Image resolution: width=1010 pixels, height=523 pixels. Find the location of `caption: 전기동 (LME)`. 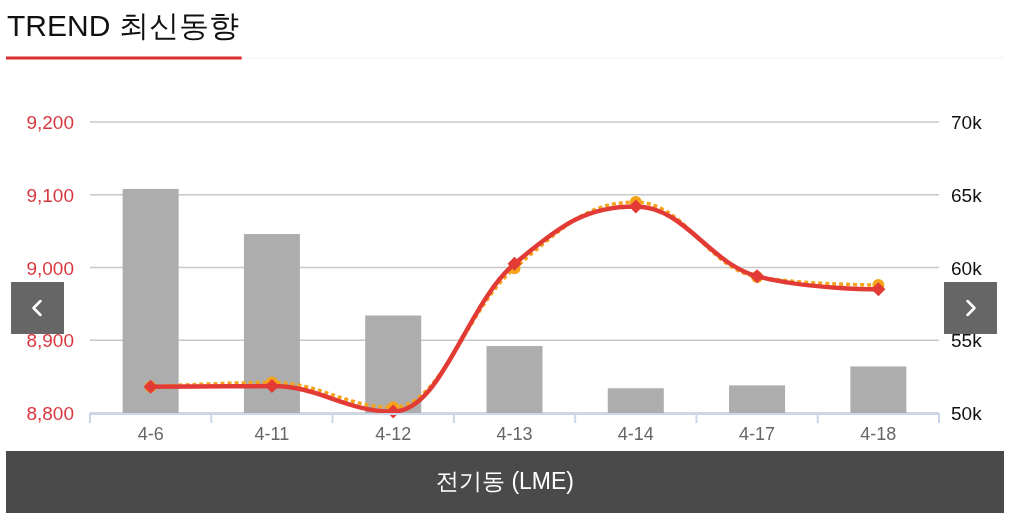

caption: 전기동 (LME) is located at coordinates (505, 482).